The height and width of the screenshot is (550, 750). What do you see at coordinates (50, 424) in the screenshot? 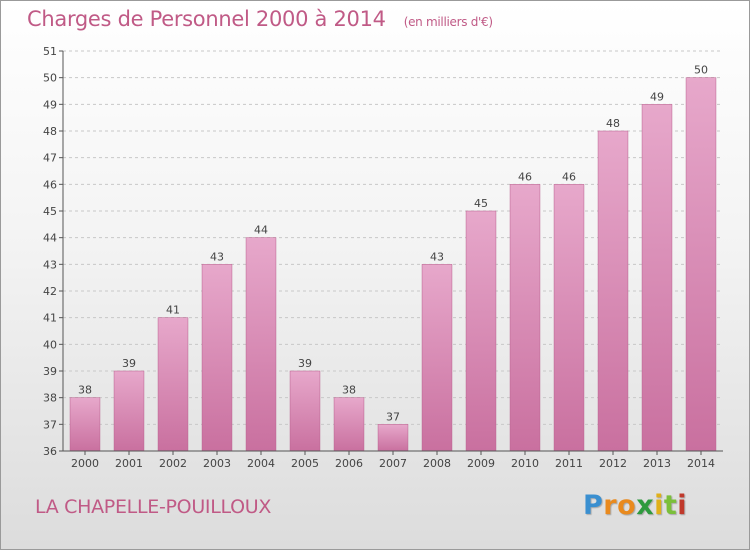
I see `y-tick-label: 37` at bounding box center [50, 424].